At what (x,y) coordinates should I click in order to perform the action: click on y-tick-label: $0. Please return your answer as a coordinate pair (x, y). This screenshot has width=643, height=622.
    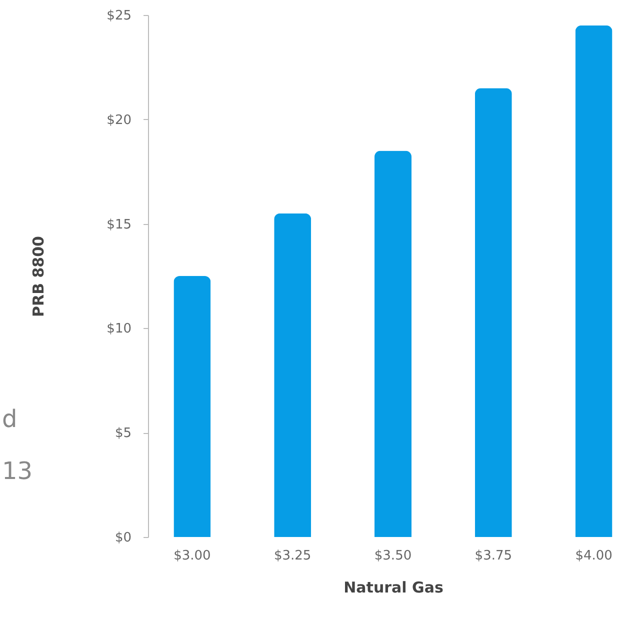
    Looking at the image, I should click on (123, 538).